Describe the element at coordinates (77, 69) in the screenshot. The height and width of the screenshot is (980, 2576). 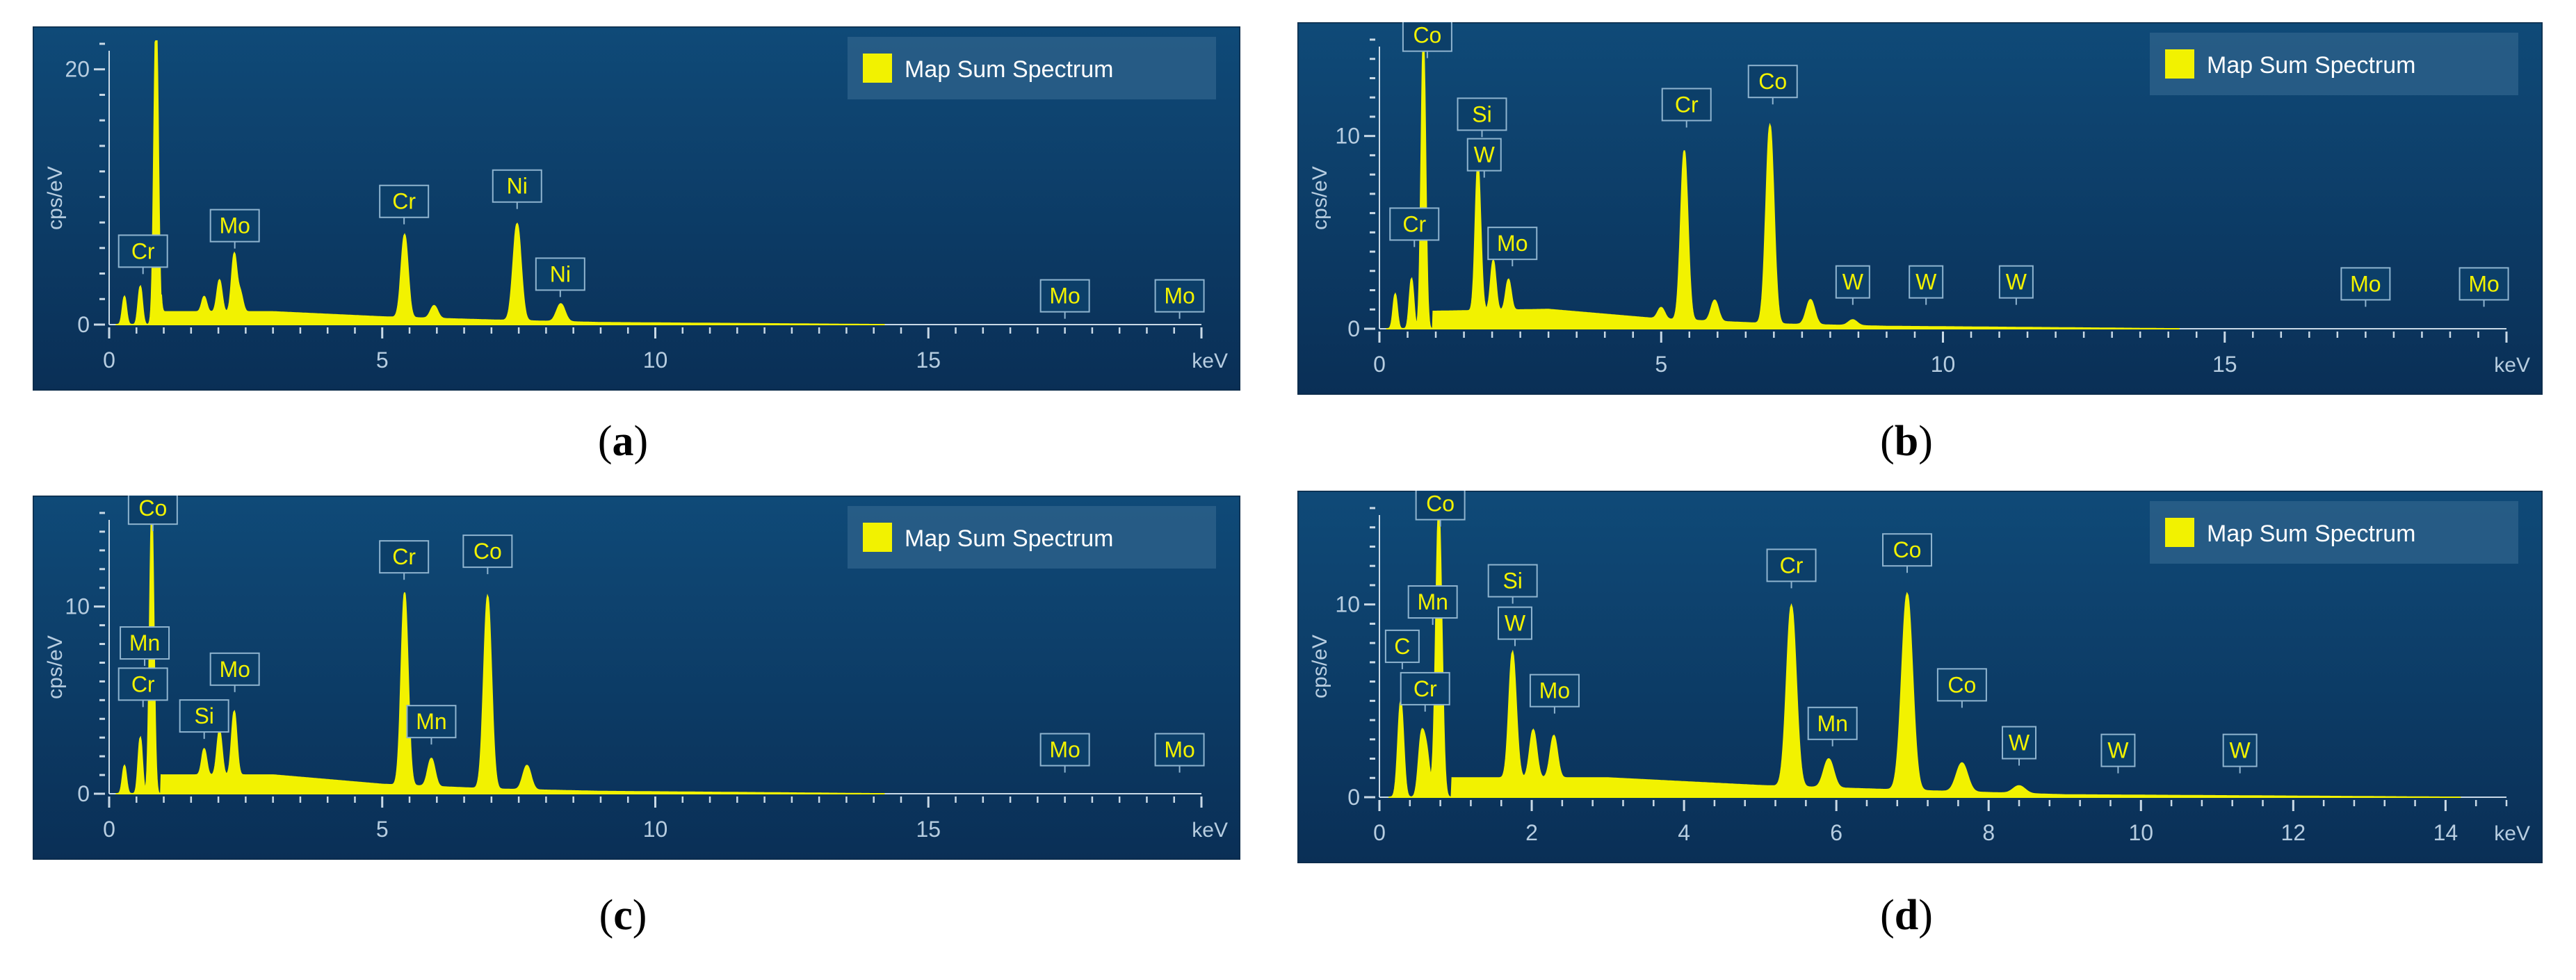
I see `y-tick-label: 20` at that location.